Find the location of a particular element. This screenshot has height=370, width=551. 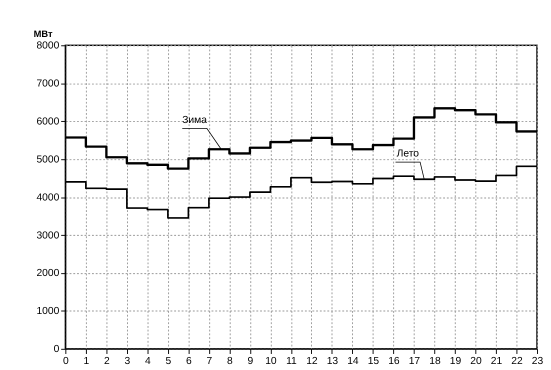

x-tick-label: 3 is located at coordinates (127, 362).